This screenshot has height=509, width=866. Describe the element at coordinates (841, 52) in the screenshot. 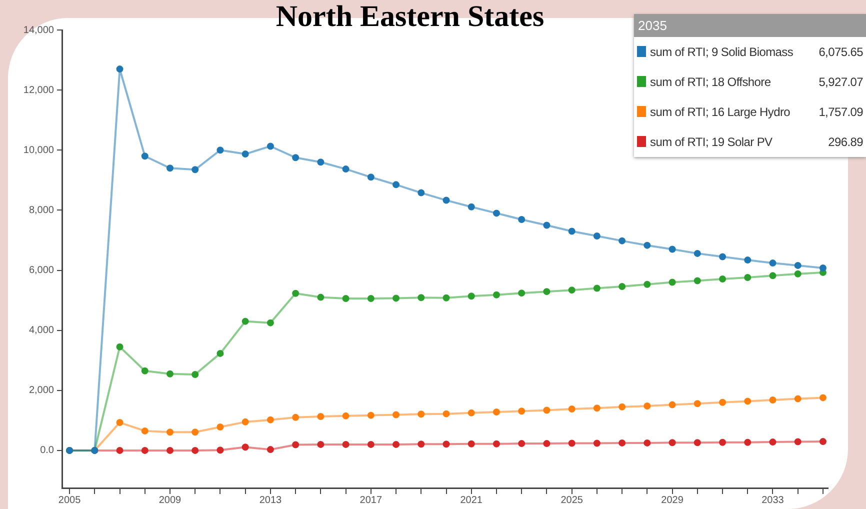

I see `annotation: 6,075.65` at that location.